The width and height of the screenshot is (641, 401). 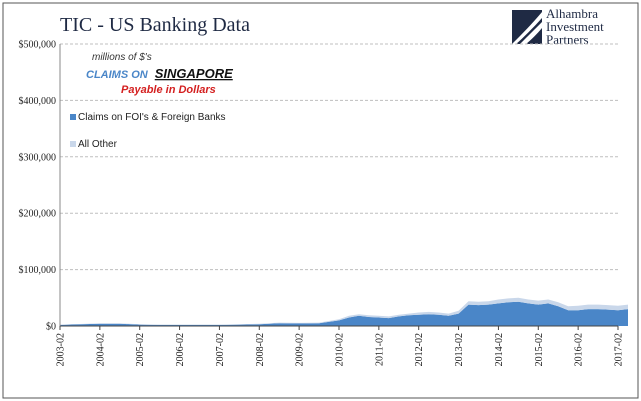 What do you see at coordinates (539, 349) in the screenshot?
I see `x-tick-label: 2015-02` at bounding box center [539, 349].